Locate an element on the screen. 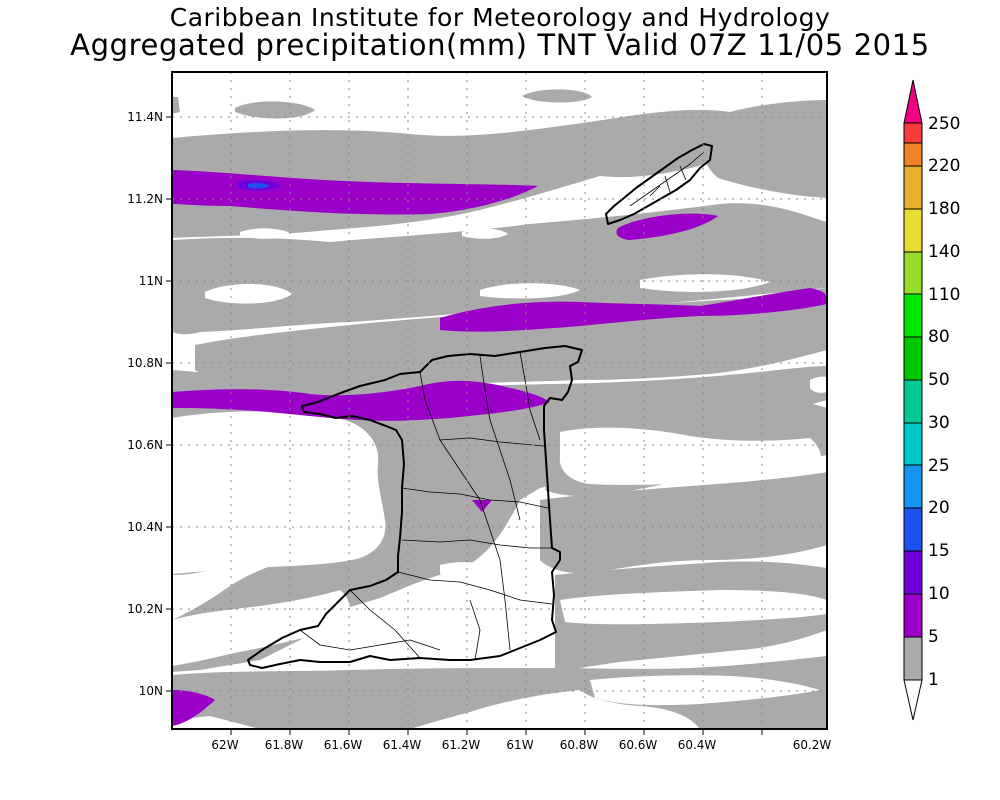 This screenshot has height=800, width=1000. lat-tick-label: 11.4N is located at coordinates (145, 117).